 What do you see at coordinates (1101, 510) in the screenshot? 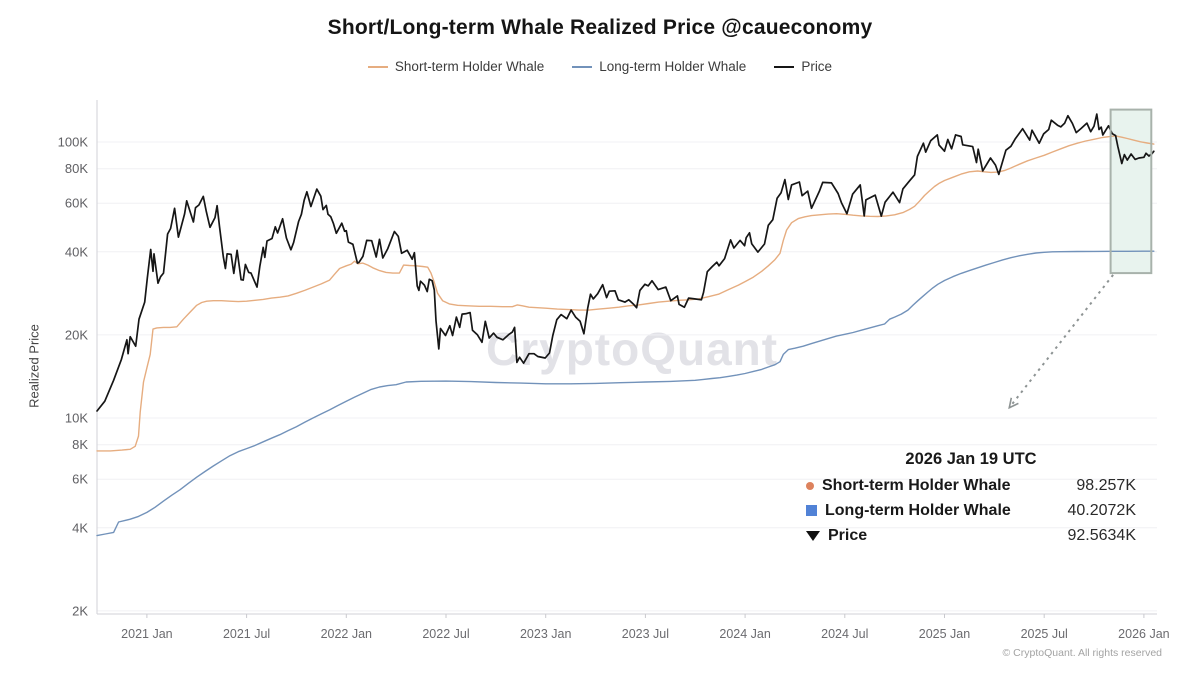
I see `tooltip-row-value: 40.2072K` at bounding box center [1101, 510].